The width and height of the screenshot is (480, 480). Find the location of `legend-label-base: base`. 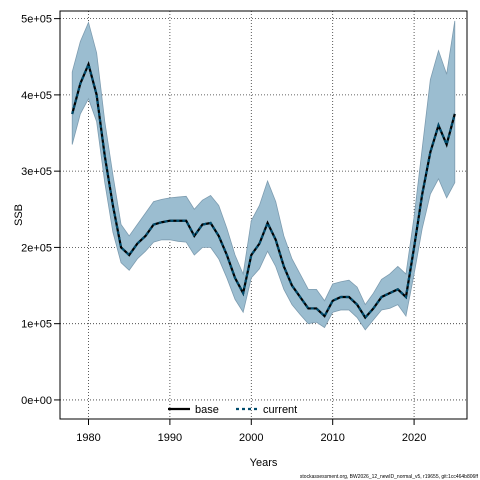

legend-label-base: base is located at coordinates (207, 410).